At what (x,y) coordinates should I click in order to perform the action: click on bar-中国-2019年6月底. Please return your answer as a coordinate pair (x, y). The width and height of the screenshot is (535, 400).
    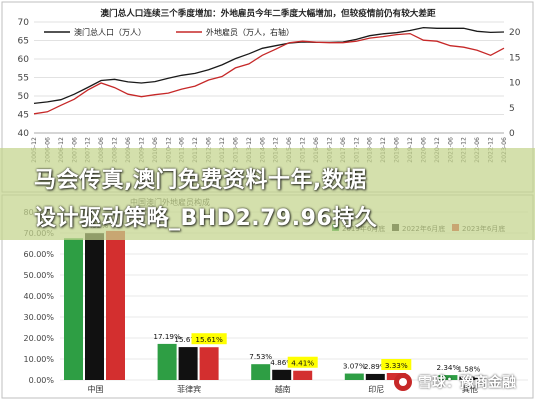
    Looking at the image, I should click on (73, 309).